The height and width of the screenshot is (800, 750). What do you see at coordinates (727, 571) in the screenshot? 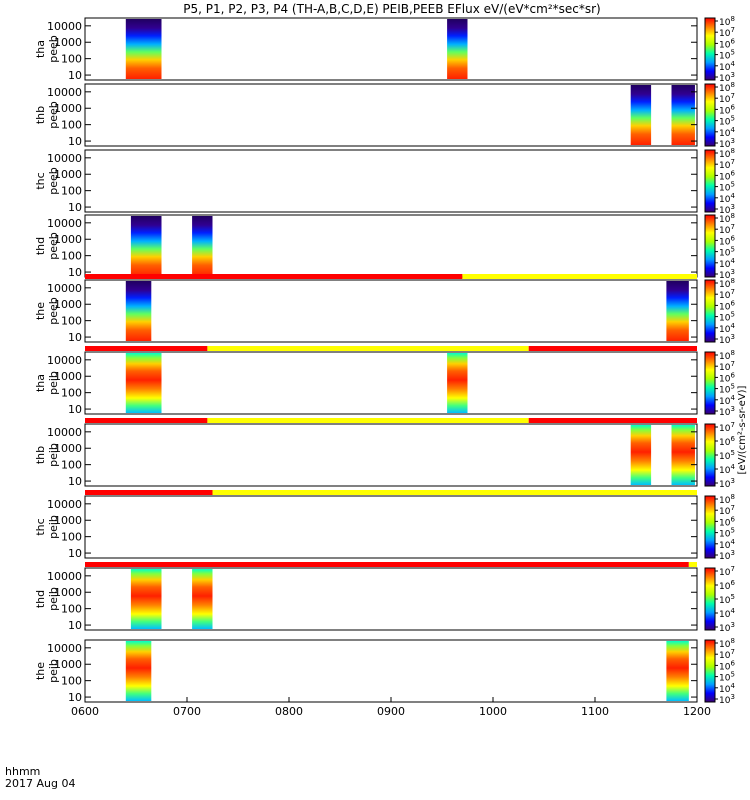
I see `colorbar-tick-label: 10⁷` at bounding box center [727, 571].